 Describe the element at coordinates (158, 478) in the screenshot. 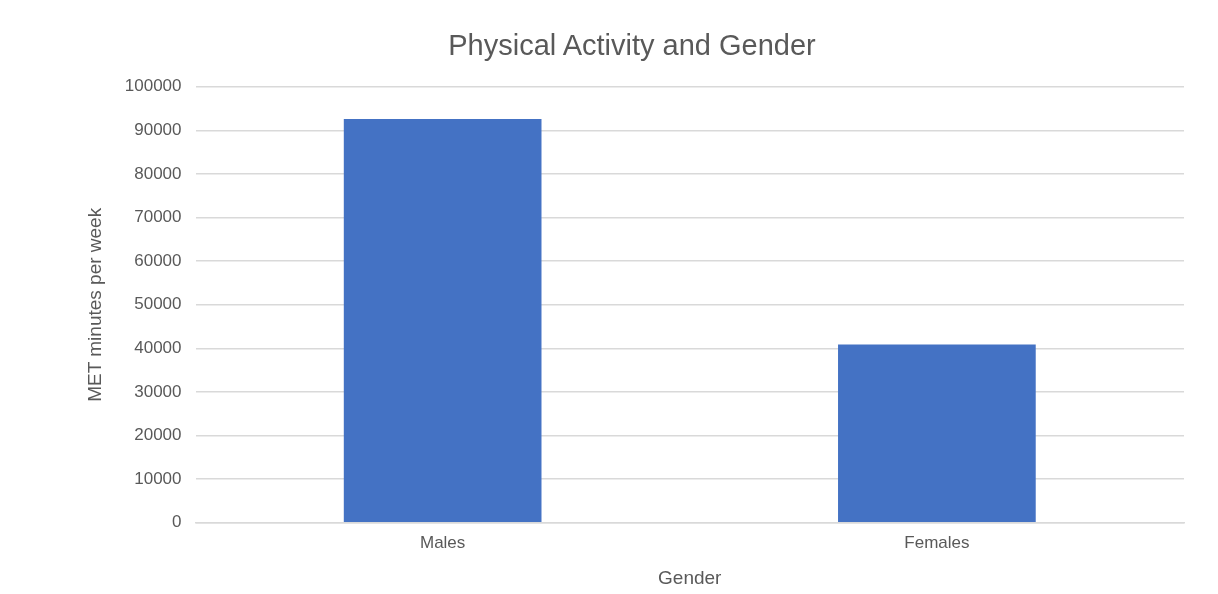

I see `y-tick-label: 10000` at that location.